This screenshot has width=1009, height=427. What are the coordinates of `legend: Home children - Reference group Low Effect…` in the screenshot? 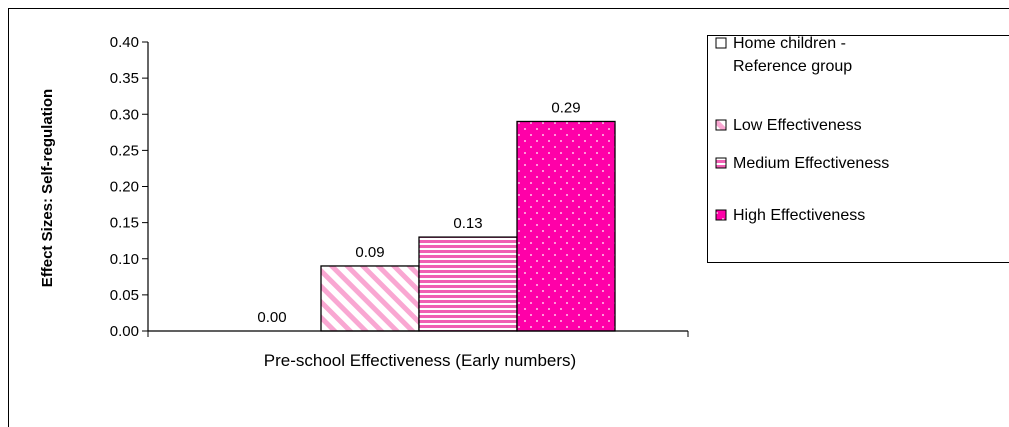 It's located at (802, 129).